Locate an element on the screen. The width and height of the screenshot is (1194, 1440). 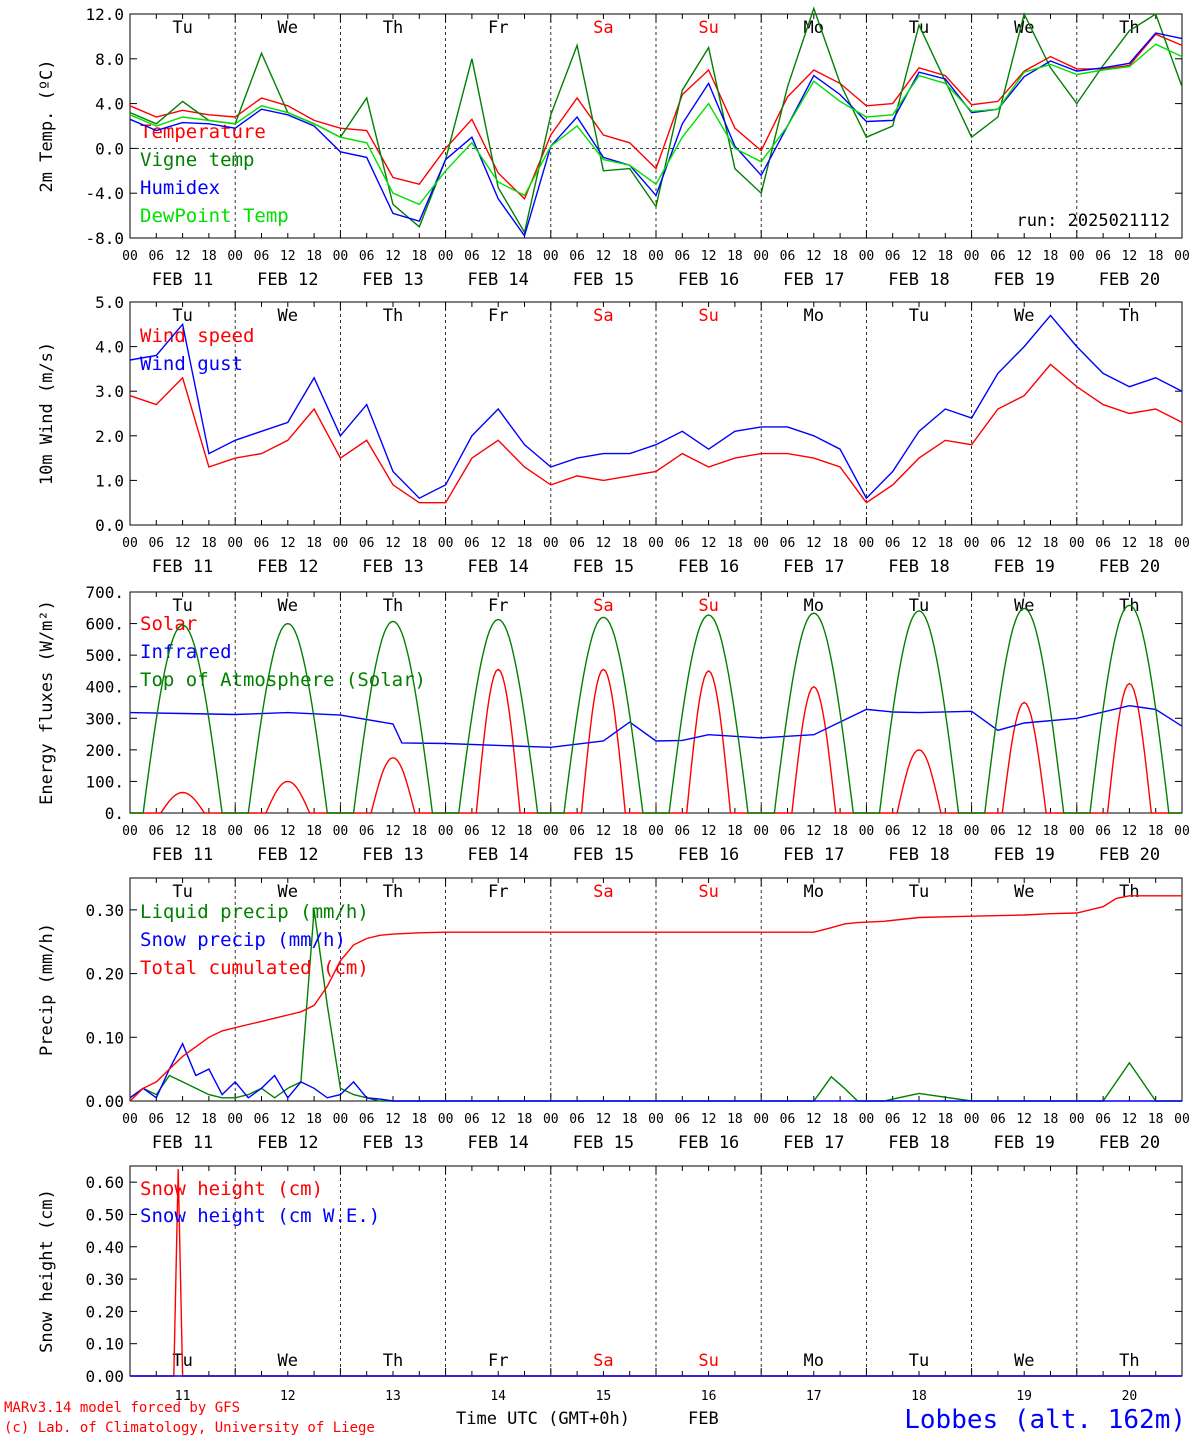
weekday-label: Fr is located at coordinates (498, 892).